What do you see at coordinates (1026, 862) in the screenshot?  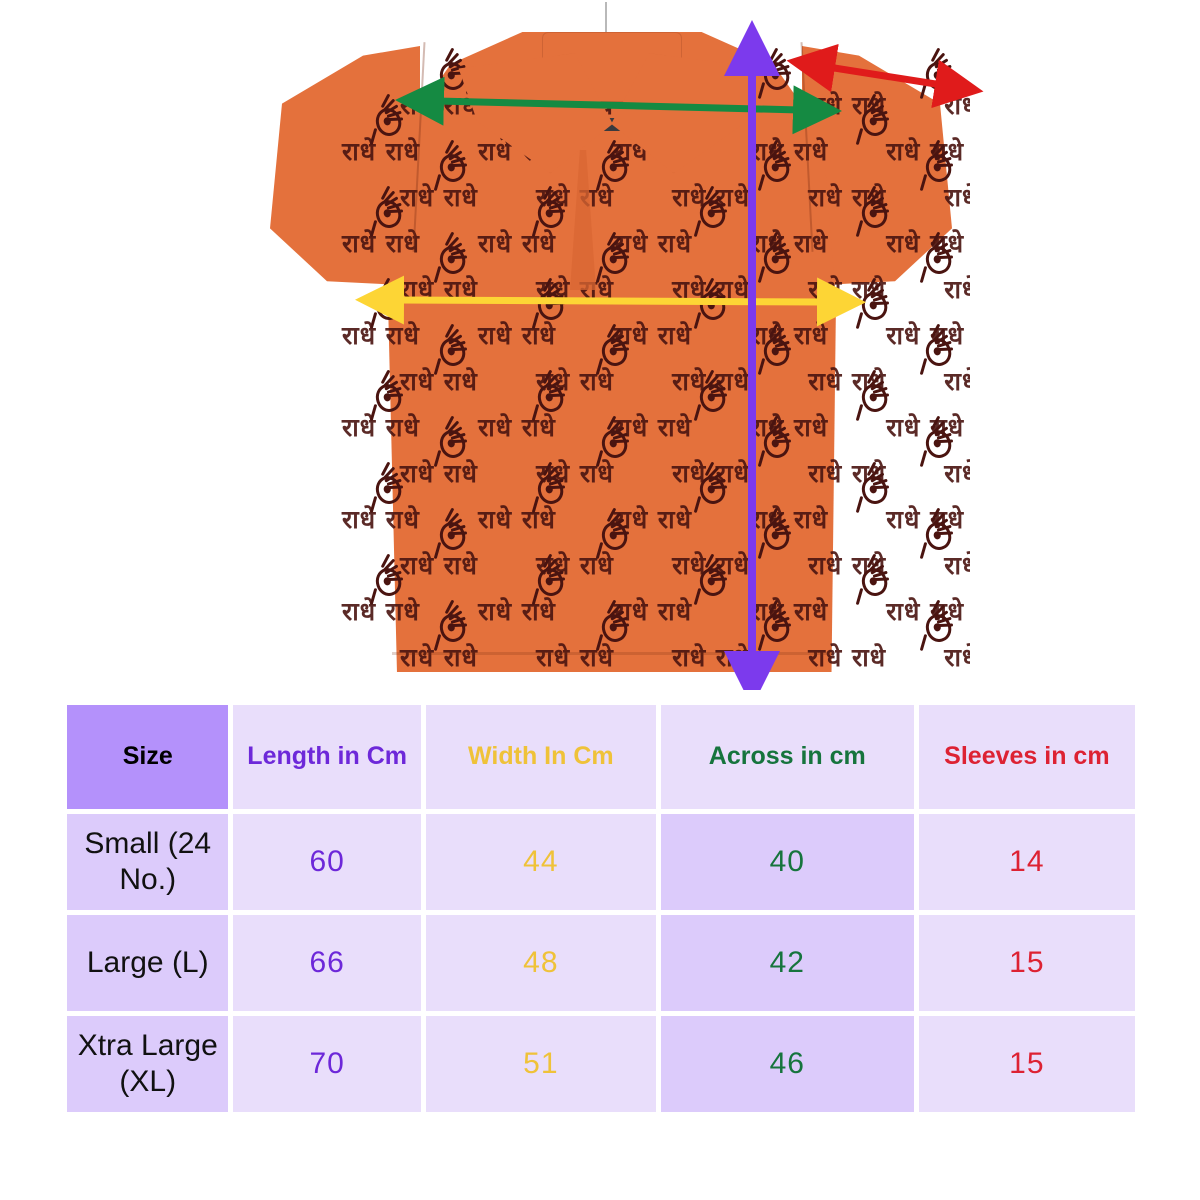 I see `cell-sleeves: 14` at bounding box center [1026, 862].